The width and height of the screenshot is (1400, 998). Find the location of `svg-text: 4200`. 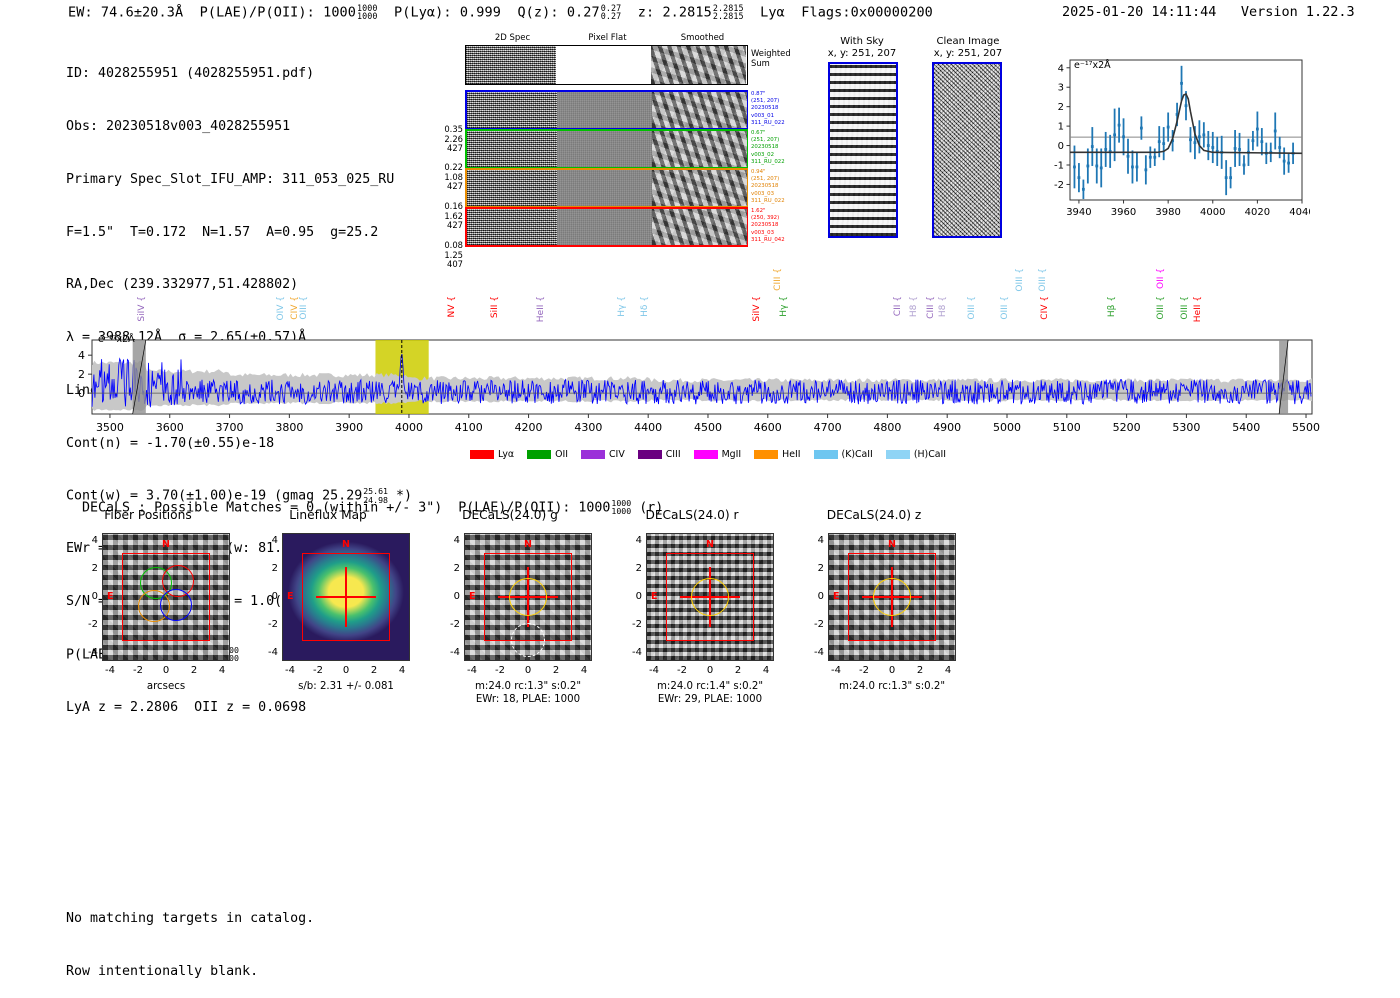

svg-text: 4200 is located at coordinates (529, 427).